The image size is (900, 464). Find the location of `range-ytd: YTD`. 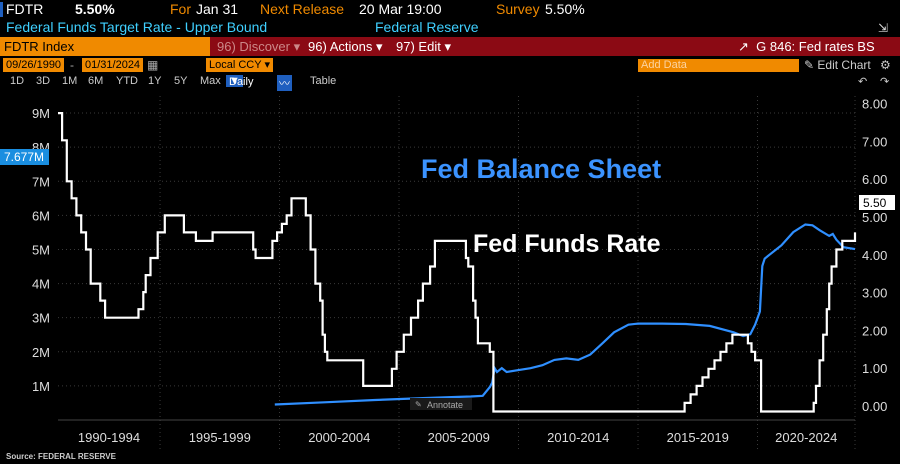

range-ytd: YTD is located at coordinates (127, 81).